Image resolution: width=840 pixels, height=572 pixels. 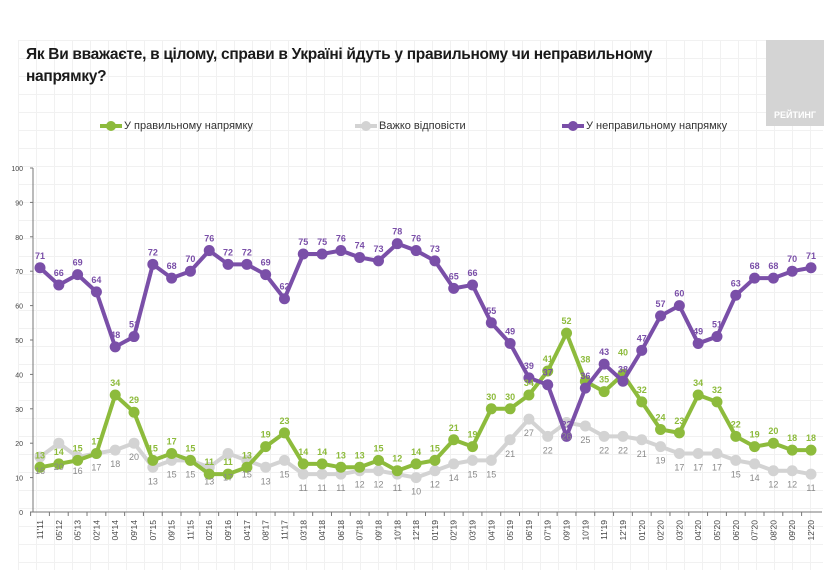 I want to click on legend-swatch, so click(x=111, y=126).